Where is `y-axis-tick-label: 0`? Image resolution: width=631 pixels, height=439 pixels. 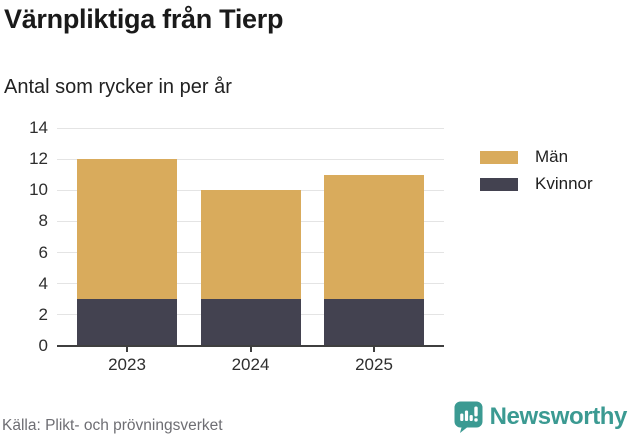
y-axis-tick-label: 0 is located at coordinates (43, 345).